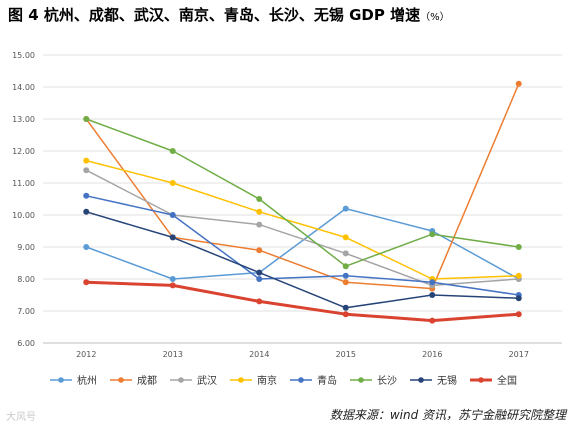  Describe the element at coordinates (133, 381) in the screenshot. I see `legend-item: 成都` at that location.